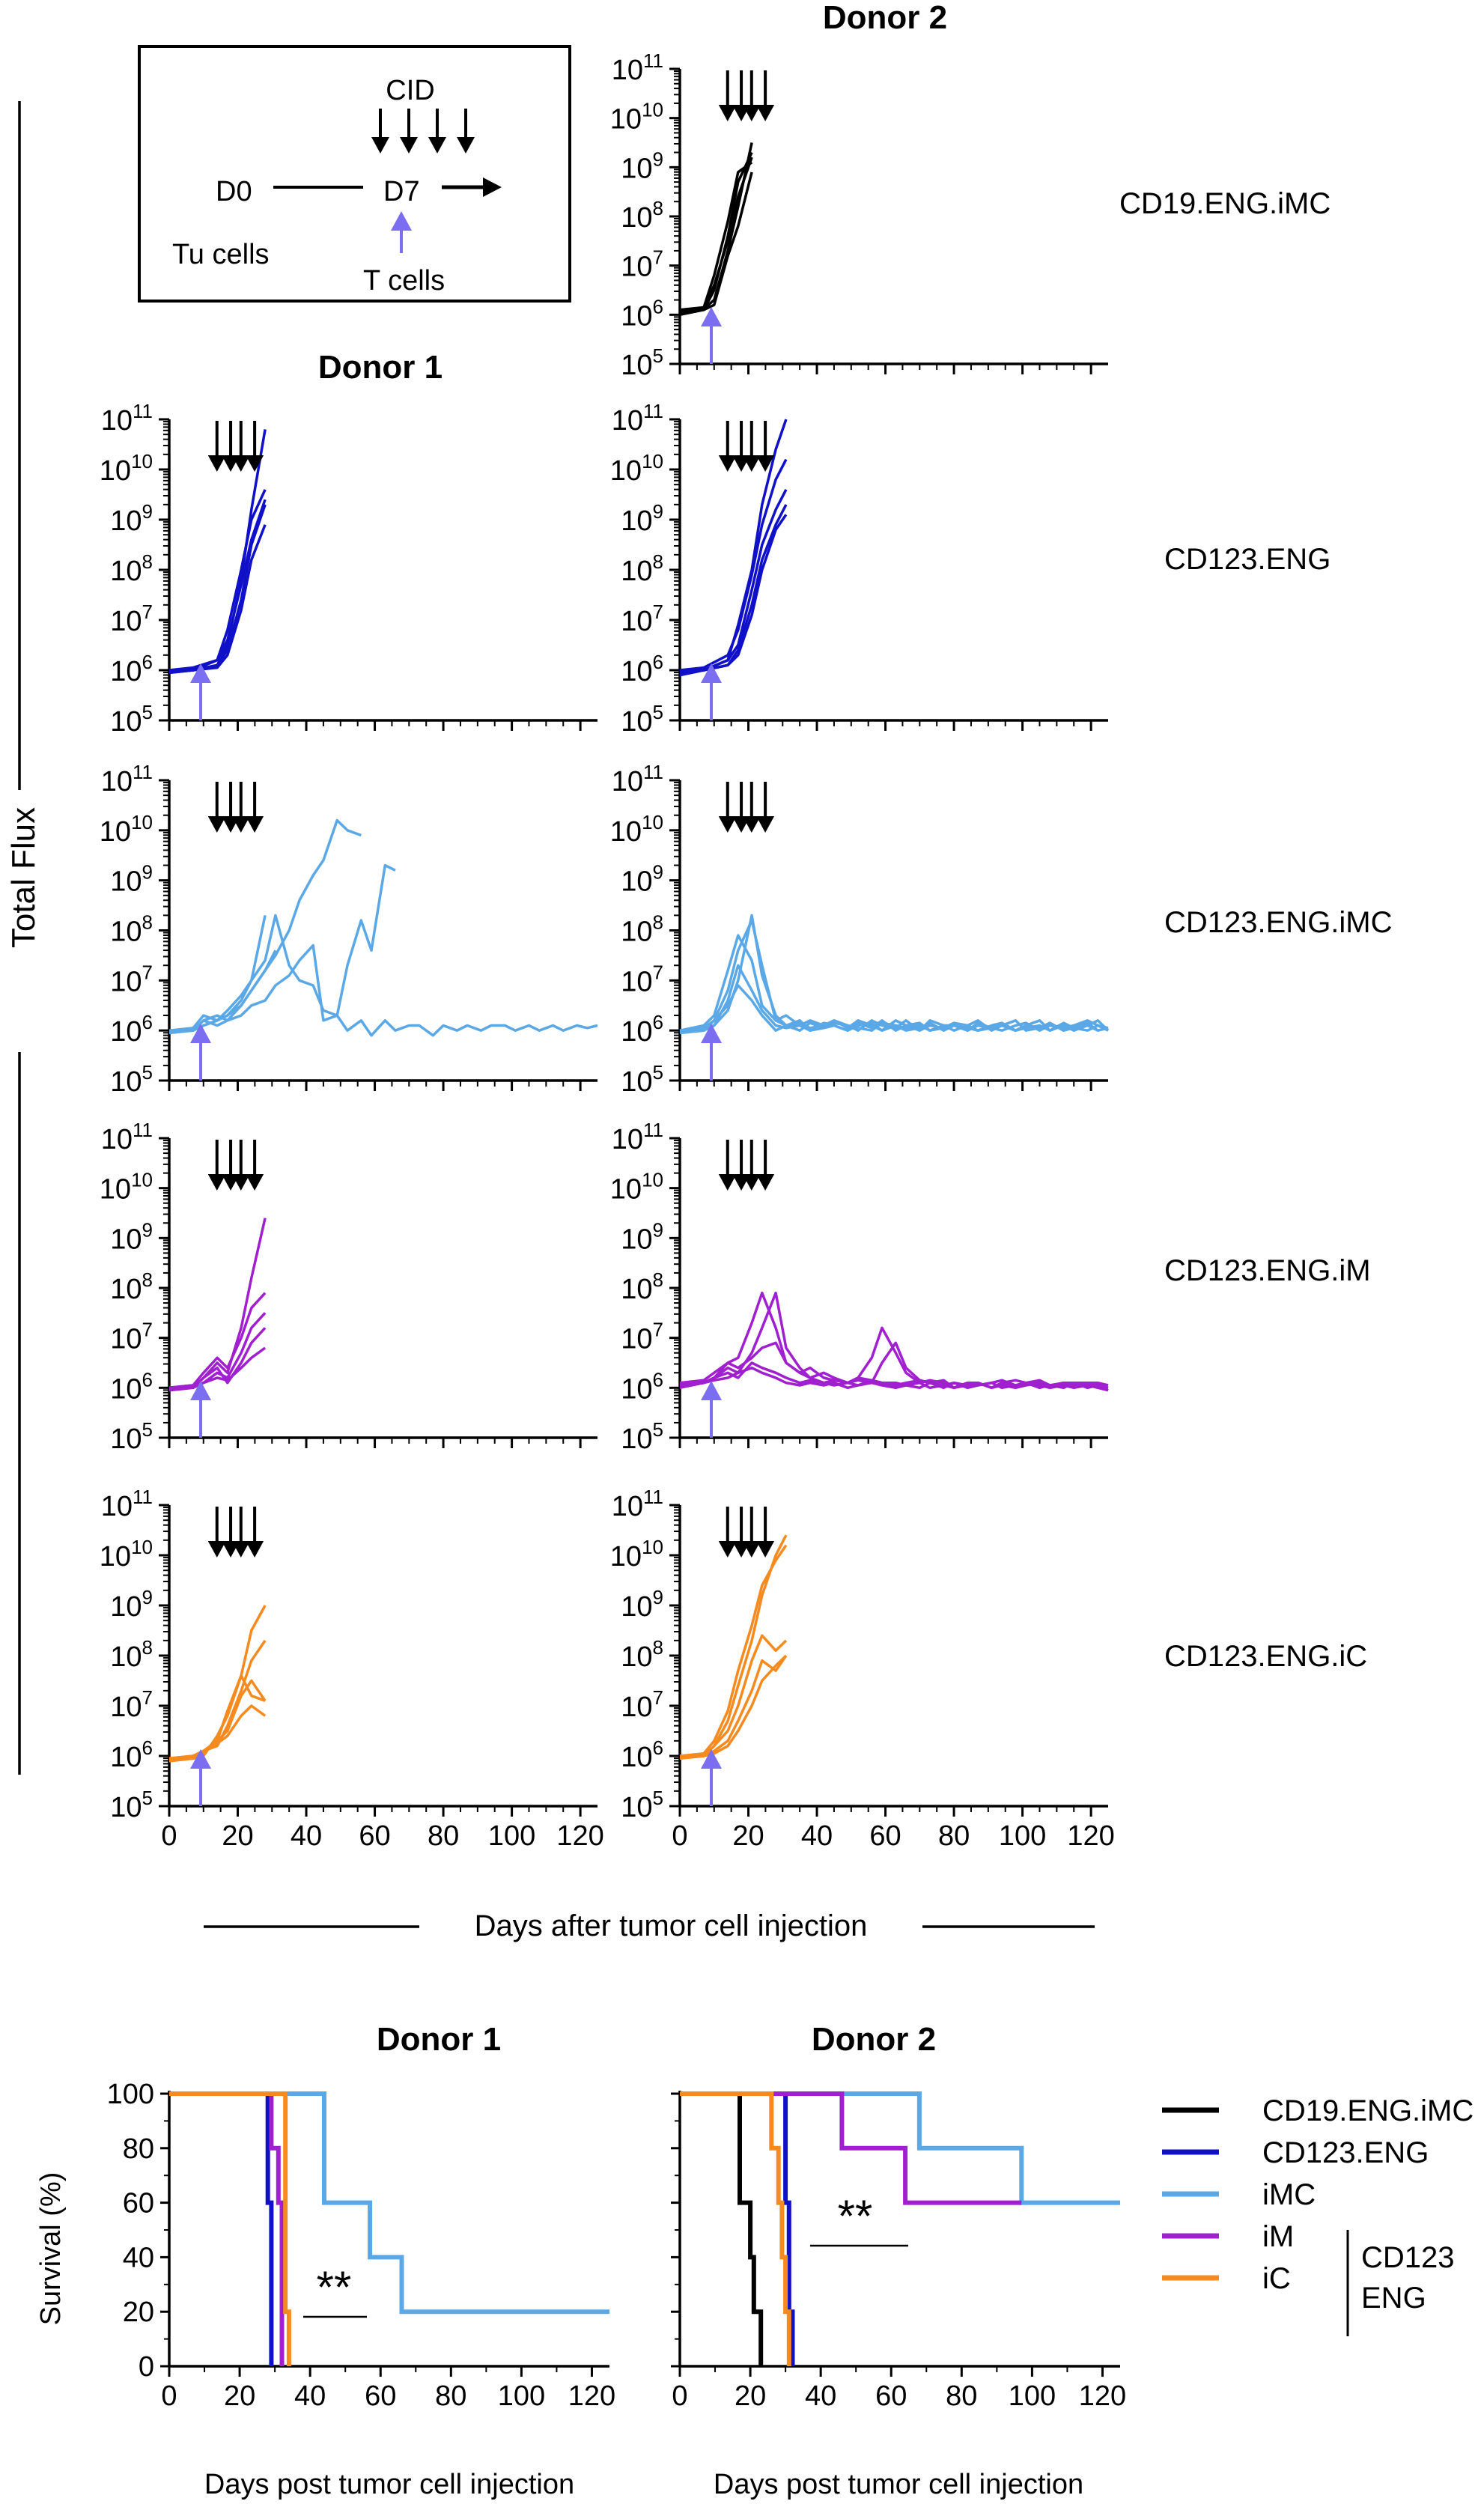 The height and width of the screenshot is (2513, 1484). Describe the element at coordinates (862, 1669) in the screenshot. I see `flux-panel-donor2-cd123-eng-ic: 10⁵ 10⁶ 10⁷ 10⁸ 10⁹ 10¹⁰ 1011 0 20 40 60 80 100 120` at that location.